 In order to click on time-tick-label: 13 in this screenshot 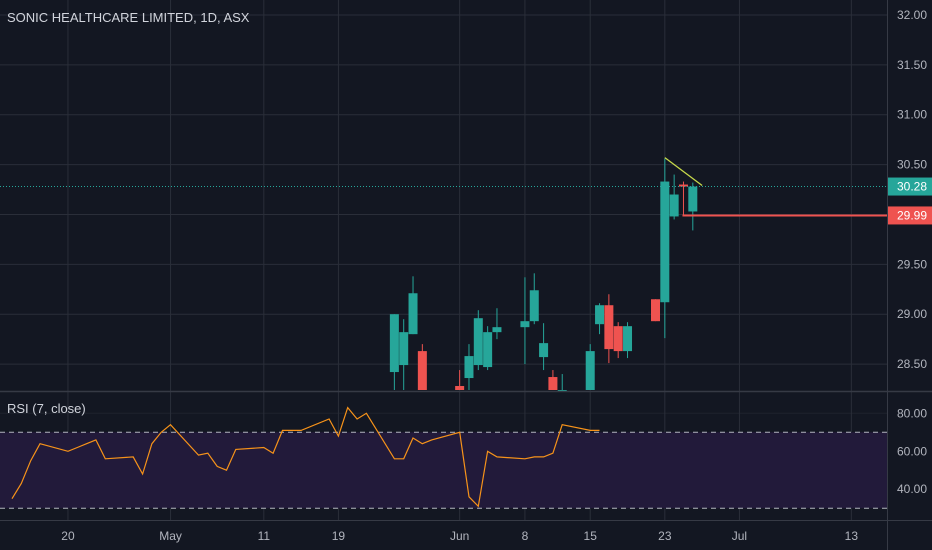, I will do `click(852, 536)`.